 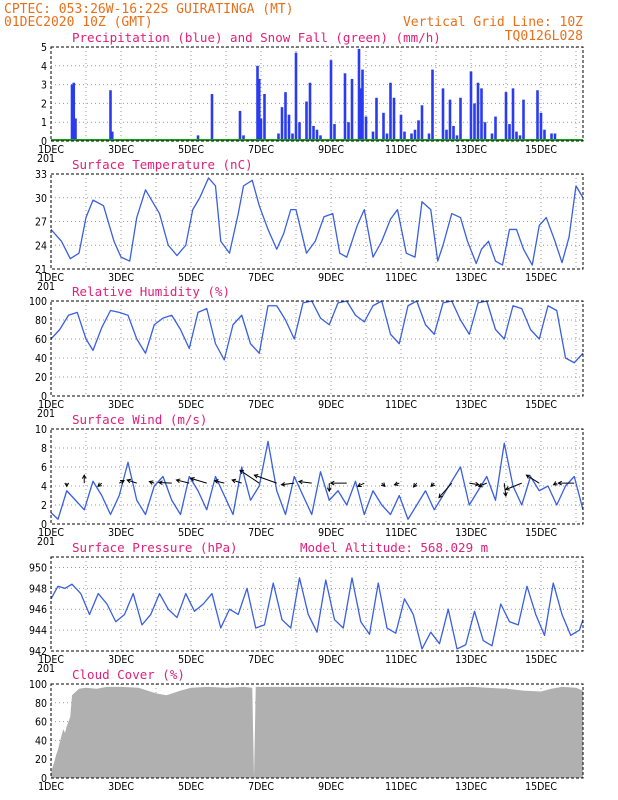 I want to click on y-tick-label: 21, so click(x=41, y=270).